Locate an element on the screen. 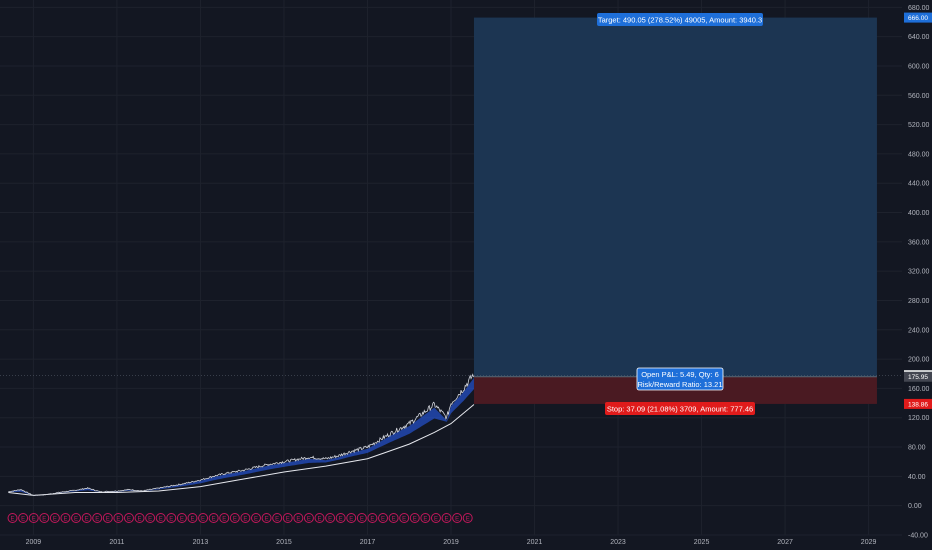 The image size is (932, 550). entry-price-label: 175.95 is located at coordinates (918, 377).